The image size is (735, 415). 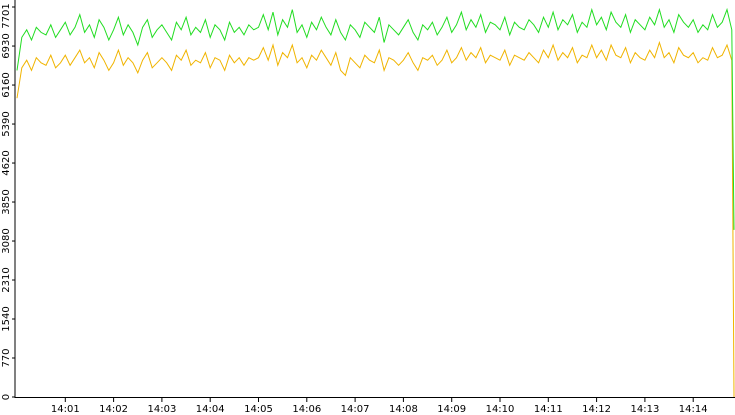 What do you see at coordinates (355, 409) in the screenshot?
I see `x-tick-label: 14:07` at bounding box center [355, 409].